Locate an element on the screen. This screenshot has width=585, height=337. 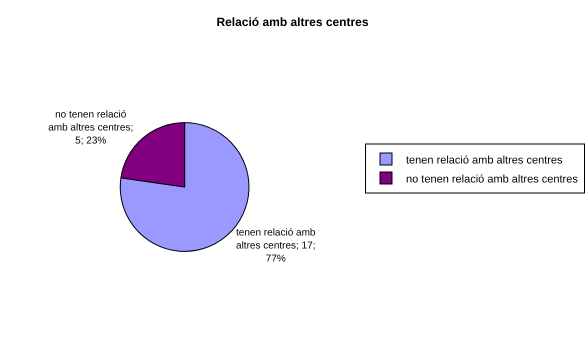
data-label: tenen relació amb altres centres; 17; 77% is located at coordinates (276, 246).